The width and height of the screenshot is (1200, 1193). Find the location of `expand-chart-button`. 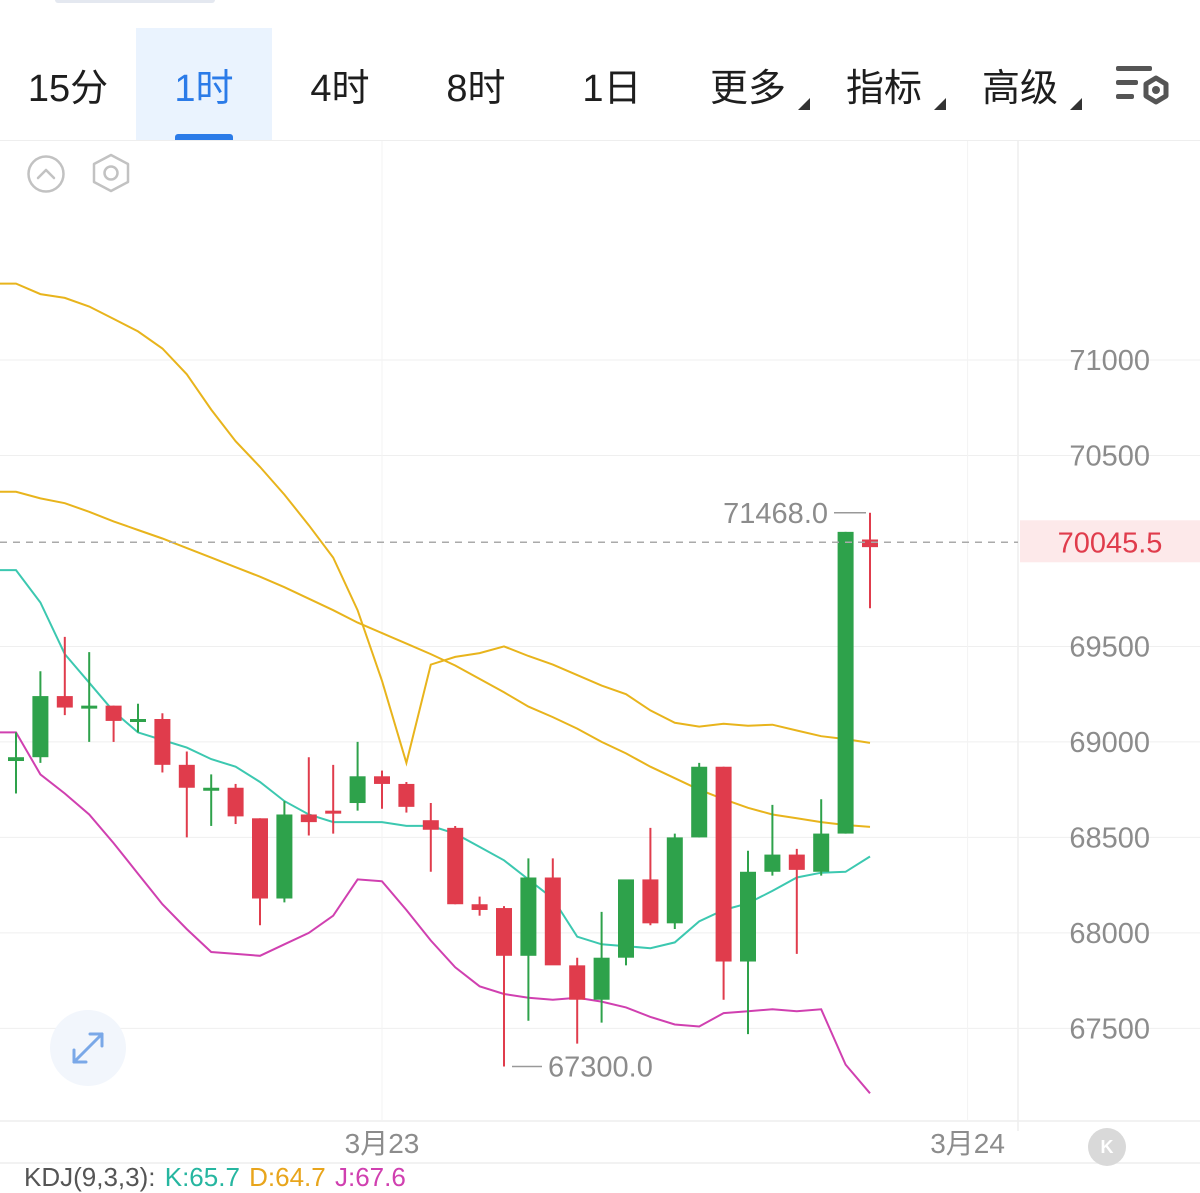

expand-chart-button is located at coordinates (88, 1048).